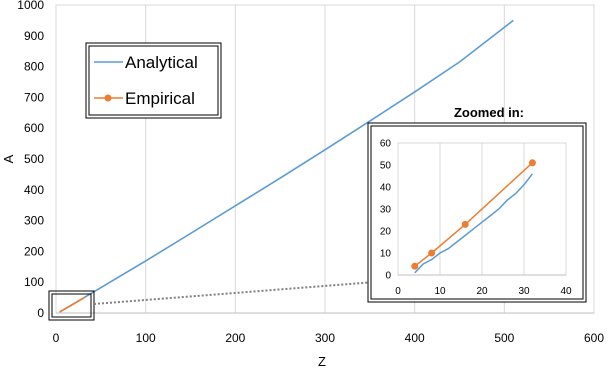 This screenshot has width=608, height=370. What do you see at coordinates (34, 36) in the screenshot?
I see `y-tick-label: 900` at bounding box center [34, 36].